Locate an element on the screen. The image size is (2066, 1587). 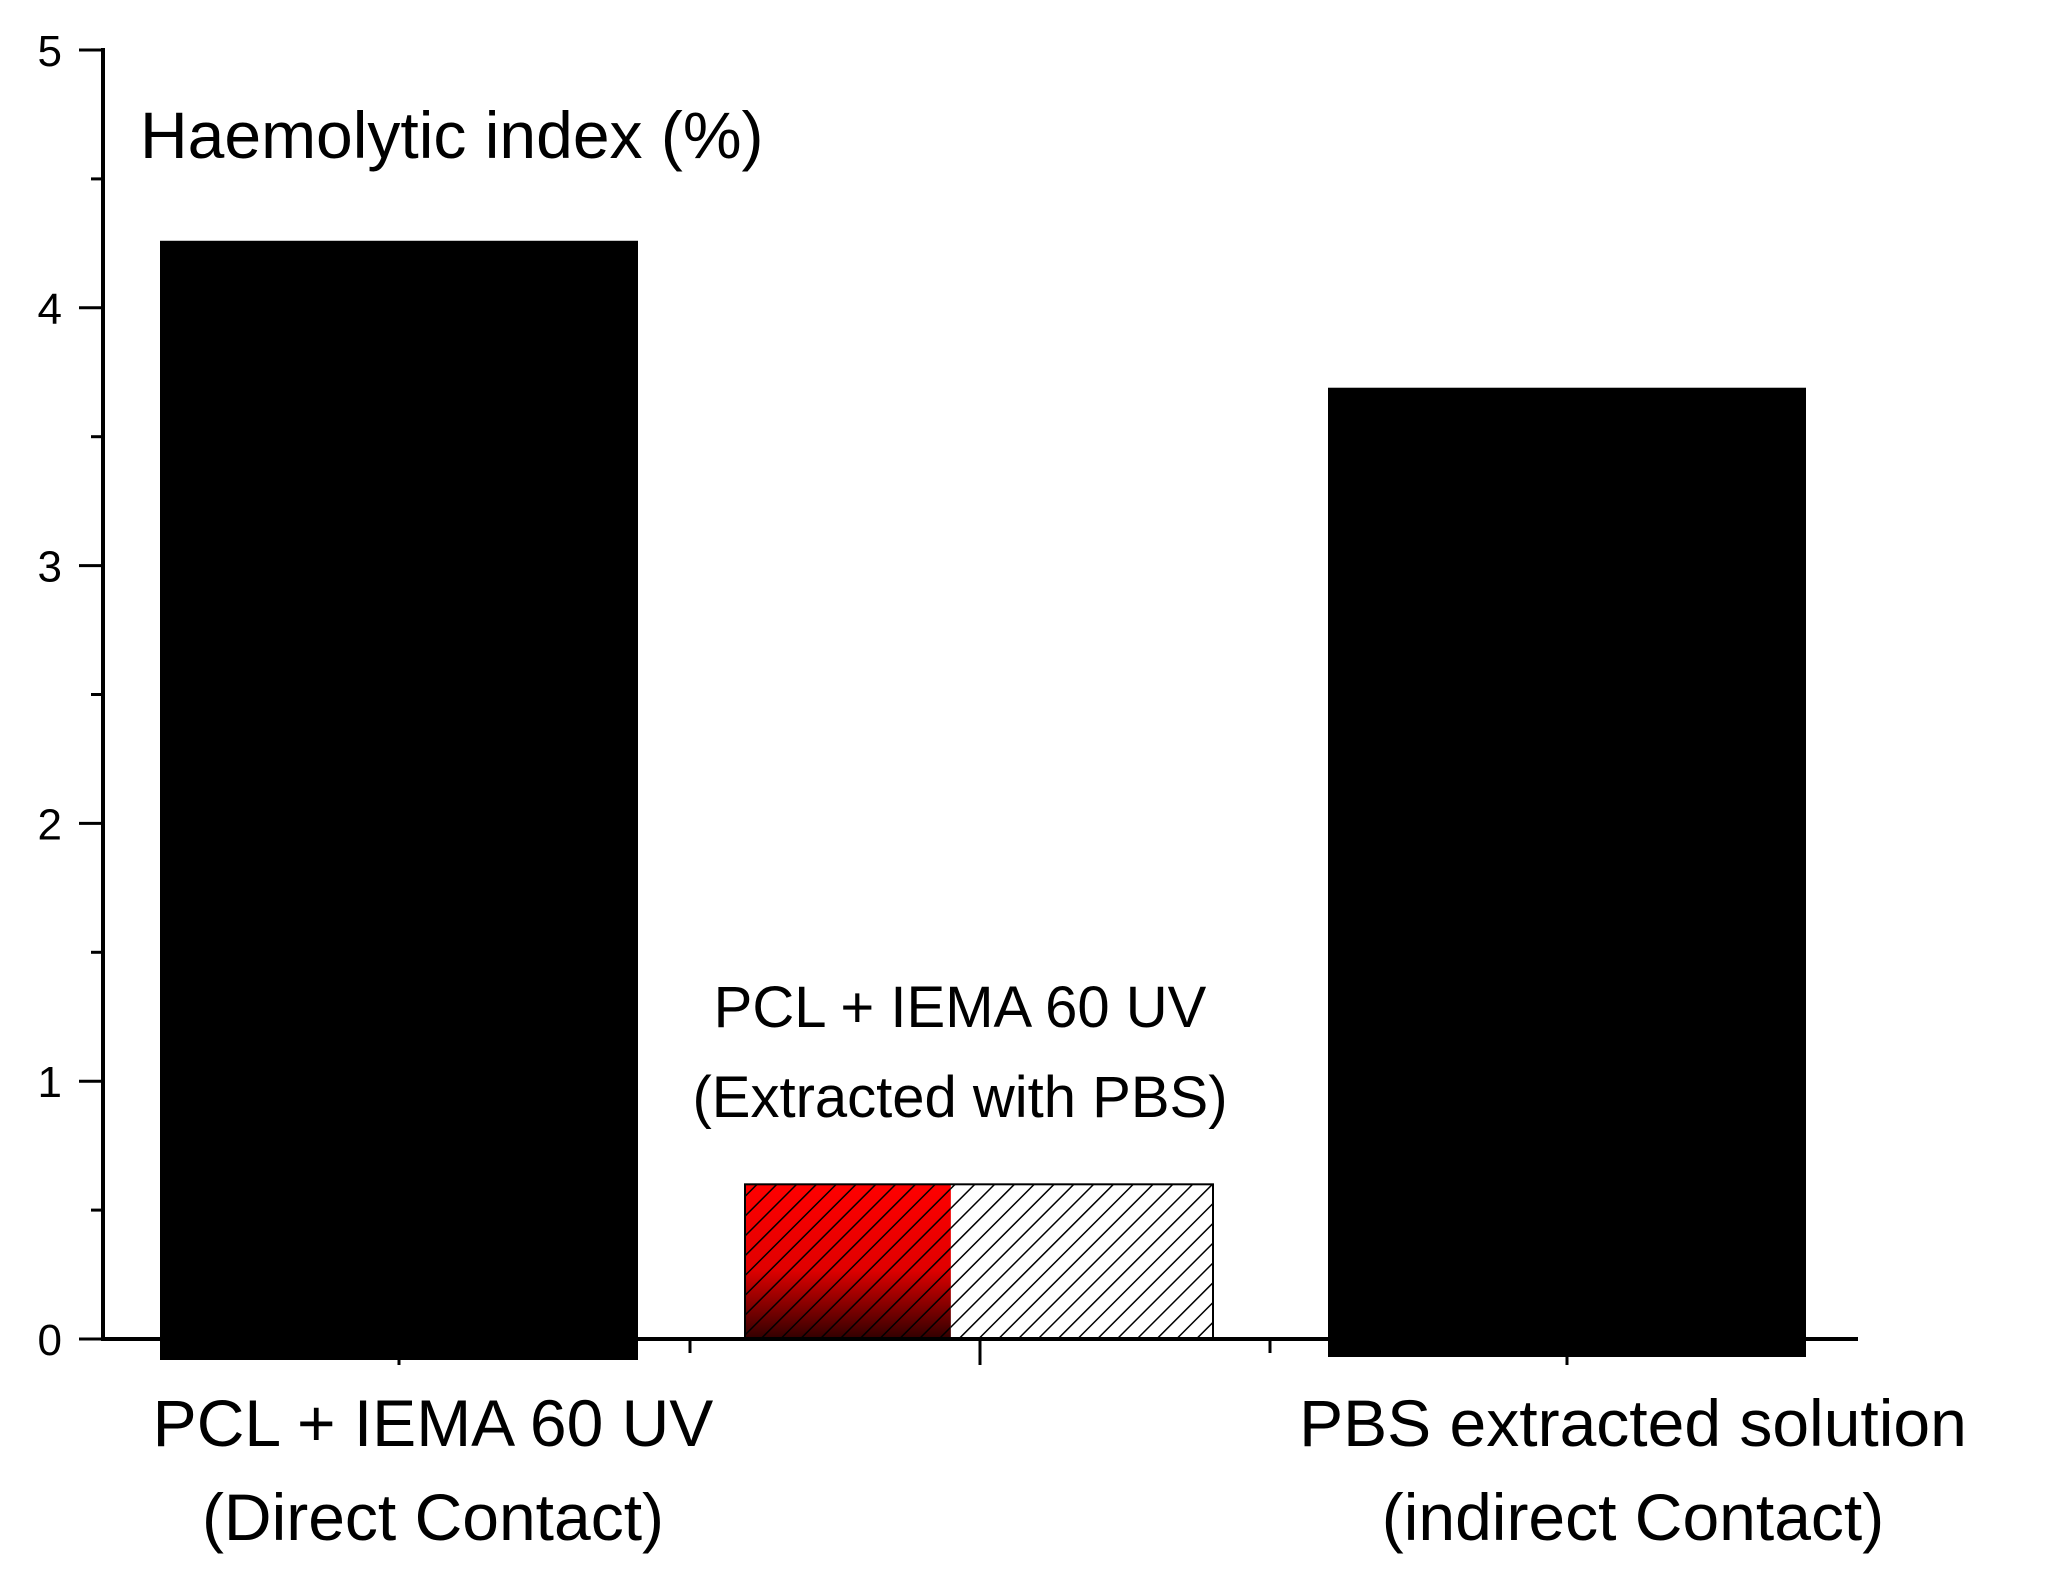
category-label-1-line1: PCL + IEMA 60 UV is located at coordinates (433, 1423).